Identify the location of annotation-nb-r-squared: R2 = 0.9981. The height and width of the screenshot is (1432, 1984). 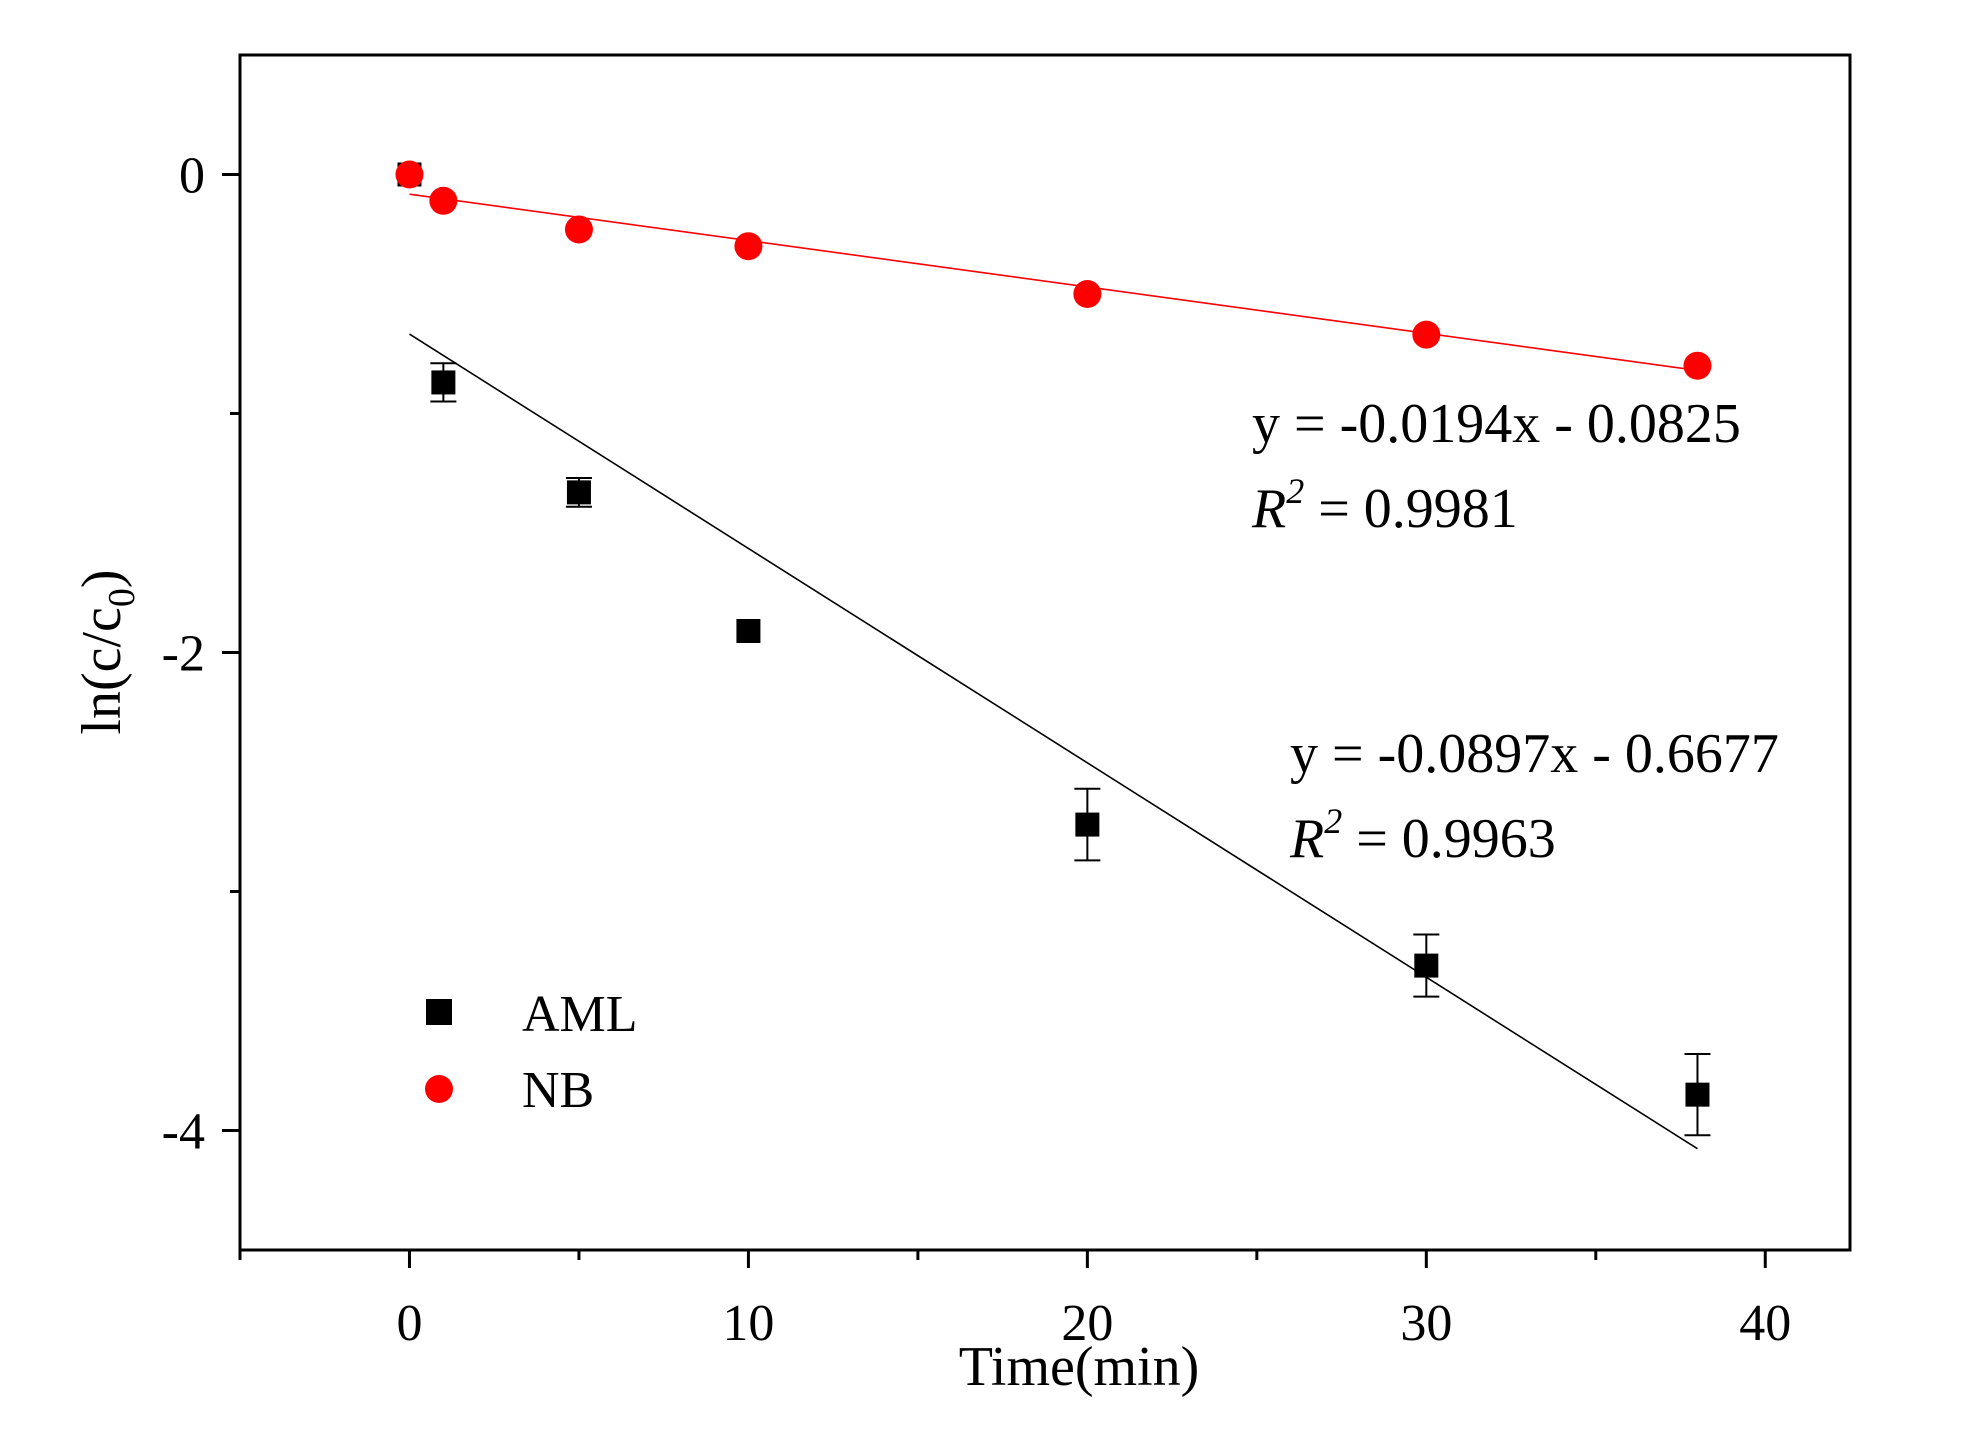
(1384, 505).